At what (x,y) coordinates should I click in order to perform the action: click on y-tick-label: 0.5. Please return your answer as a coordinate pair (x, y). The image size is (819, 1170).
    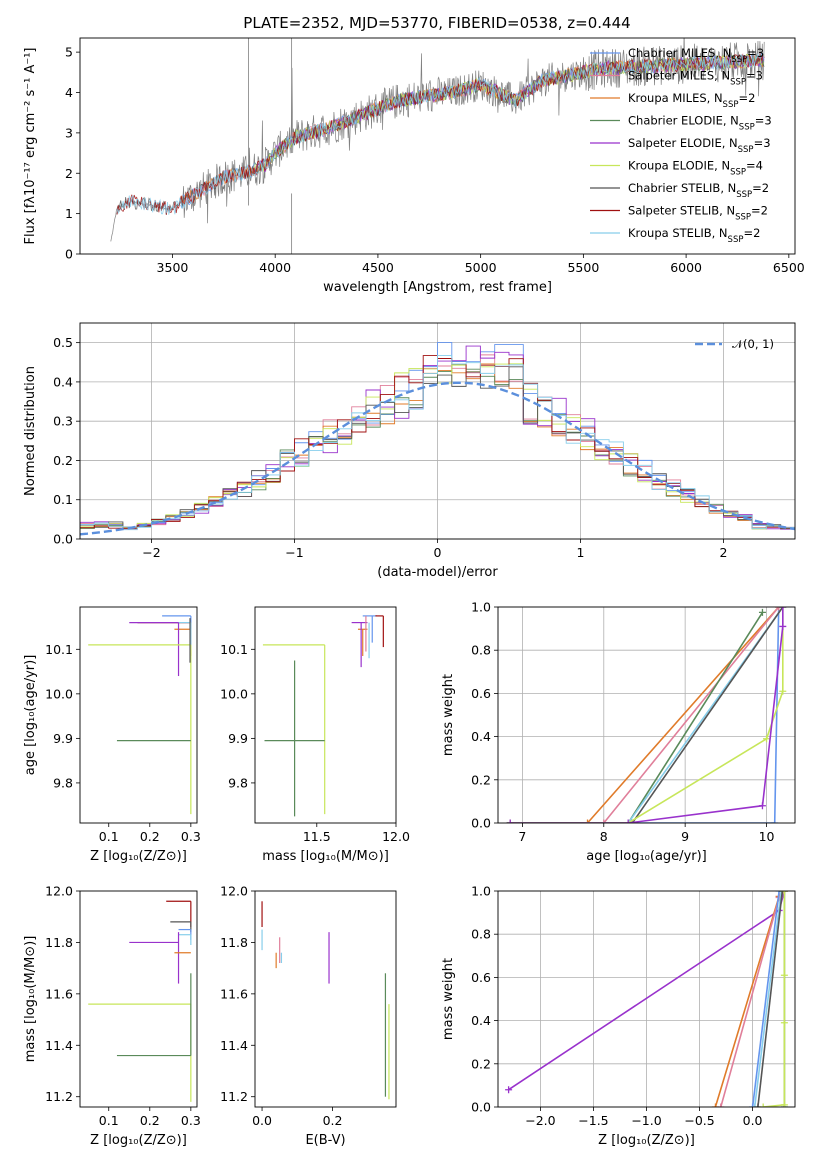
    Looking at the image, I should click on (63, 342).